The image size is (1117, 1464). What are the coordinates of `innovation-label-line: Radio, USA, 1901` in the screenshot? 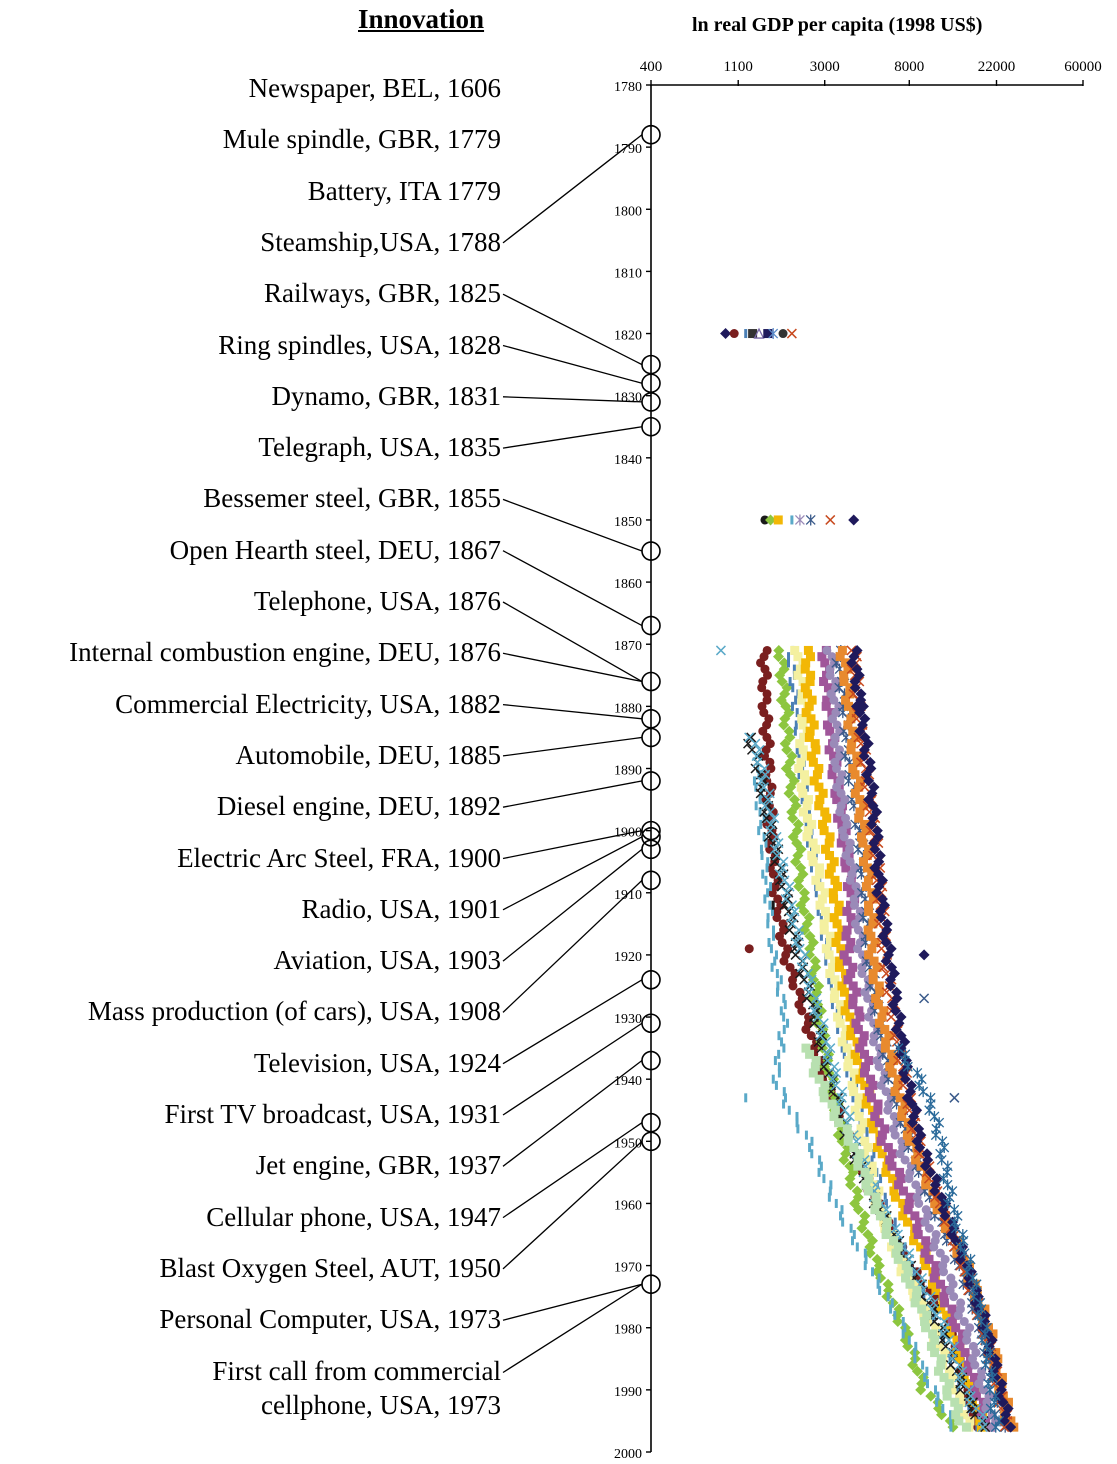 It's located at (401, 908).